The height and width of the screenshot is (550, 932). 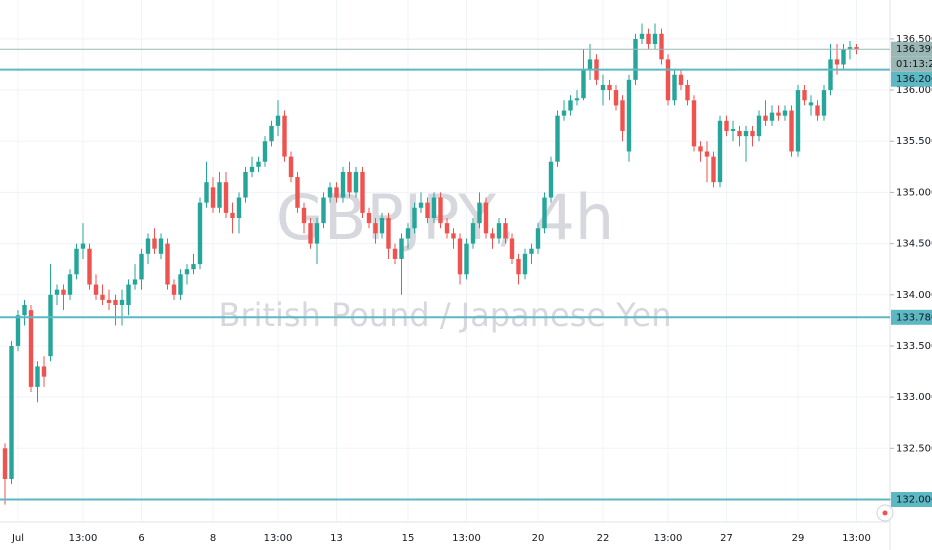 What do you see at coordinates (798, 538) in the screenshot?
I see `x-tick-label: 29` at bounding box center [798, 538].